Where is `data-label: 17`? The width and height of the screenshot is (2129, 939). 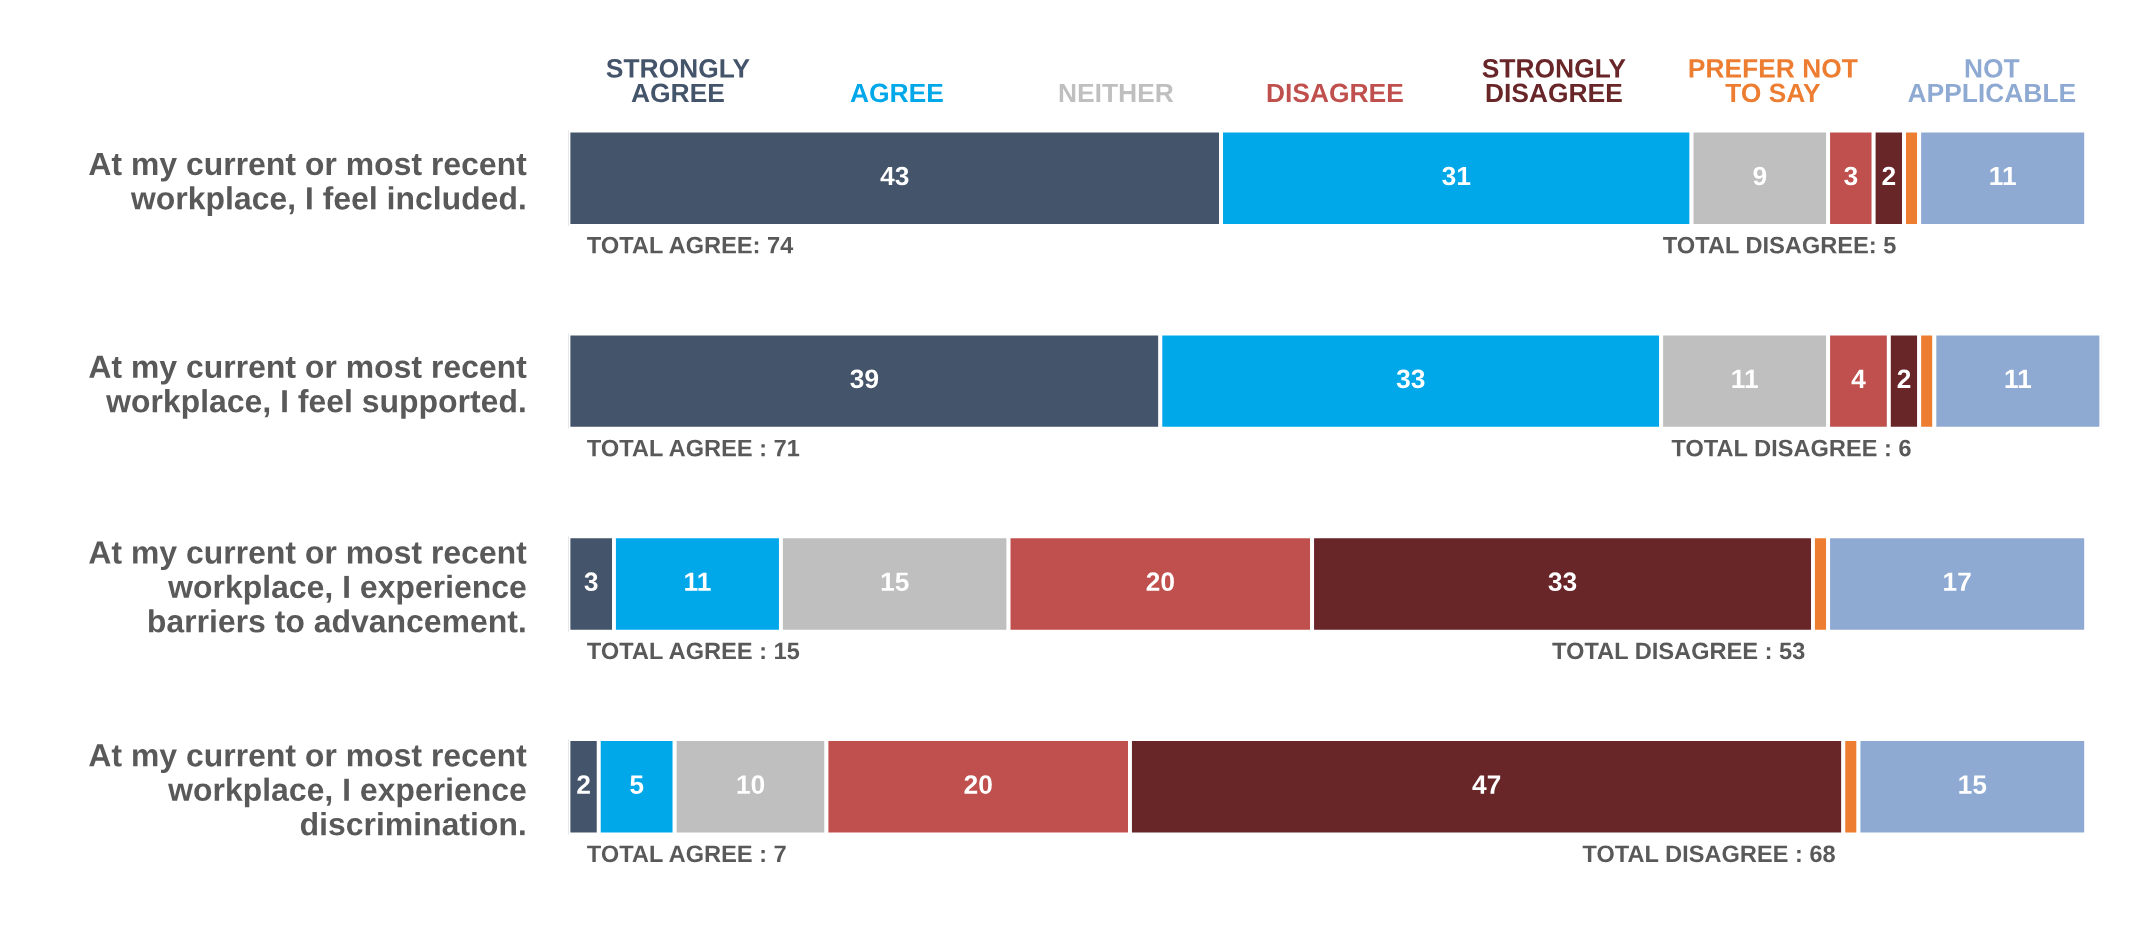
data-label: 17 is located at coordinates (1957, 581).